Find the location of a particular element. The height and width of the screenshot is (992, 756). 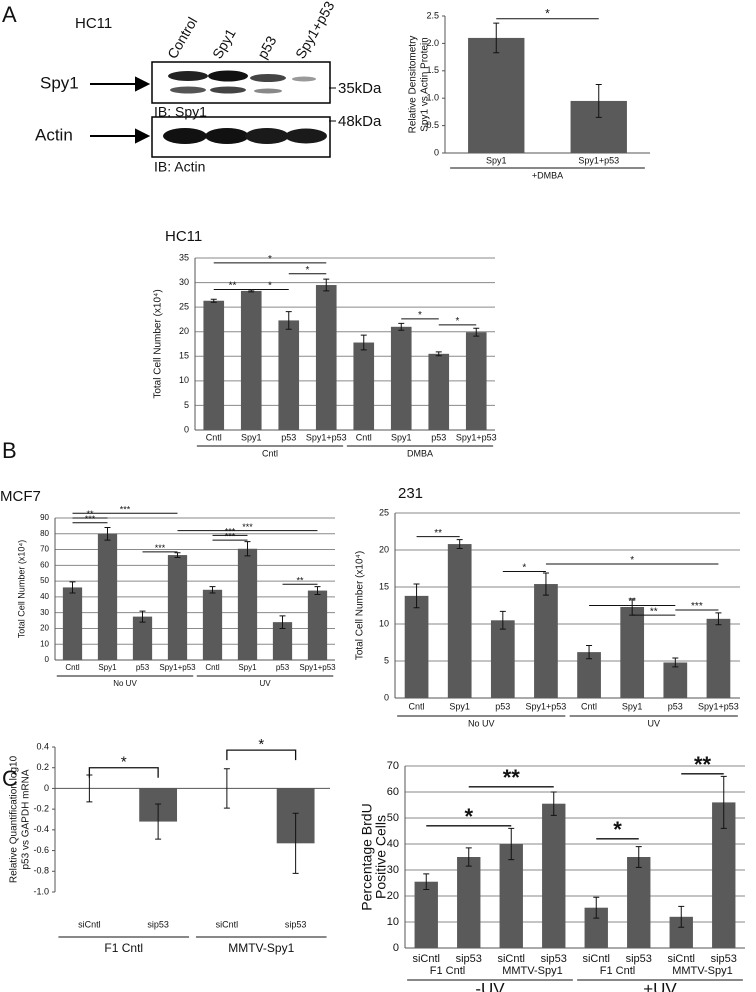

y-tick-label: 0.4 is located at coordinates (42, 746).